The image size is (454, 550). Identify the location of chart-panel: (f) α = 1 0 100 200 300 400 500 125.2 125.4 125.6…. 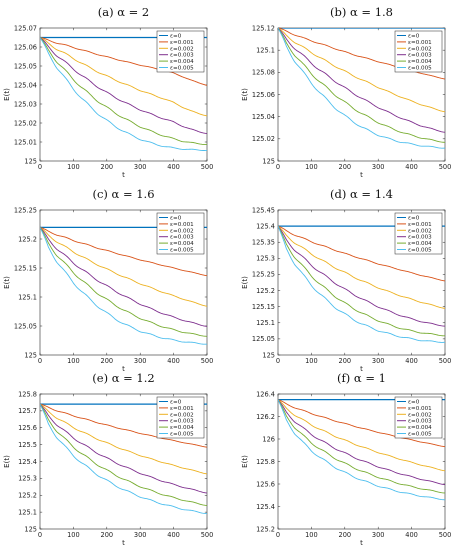
(346, 459).